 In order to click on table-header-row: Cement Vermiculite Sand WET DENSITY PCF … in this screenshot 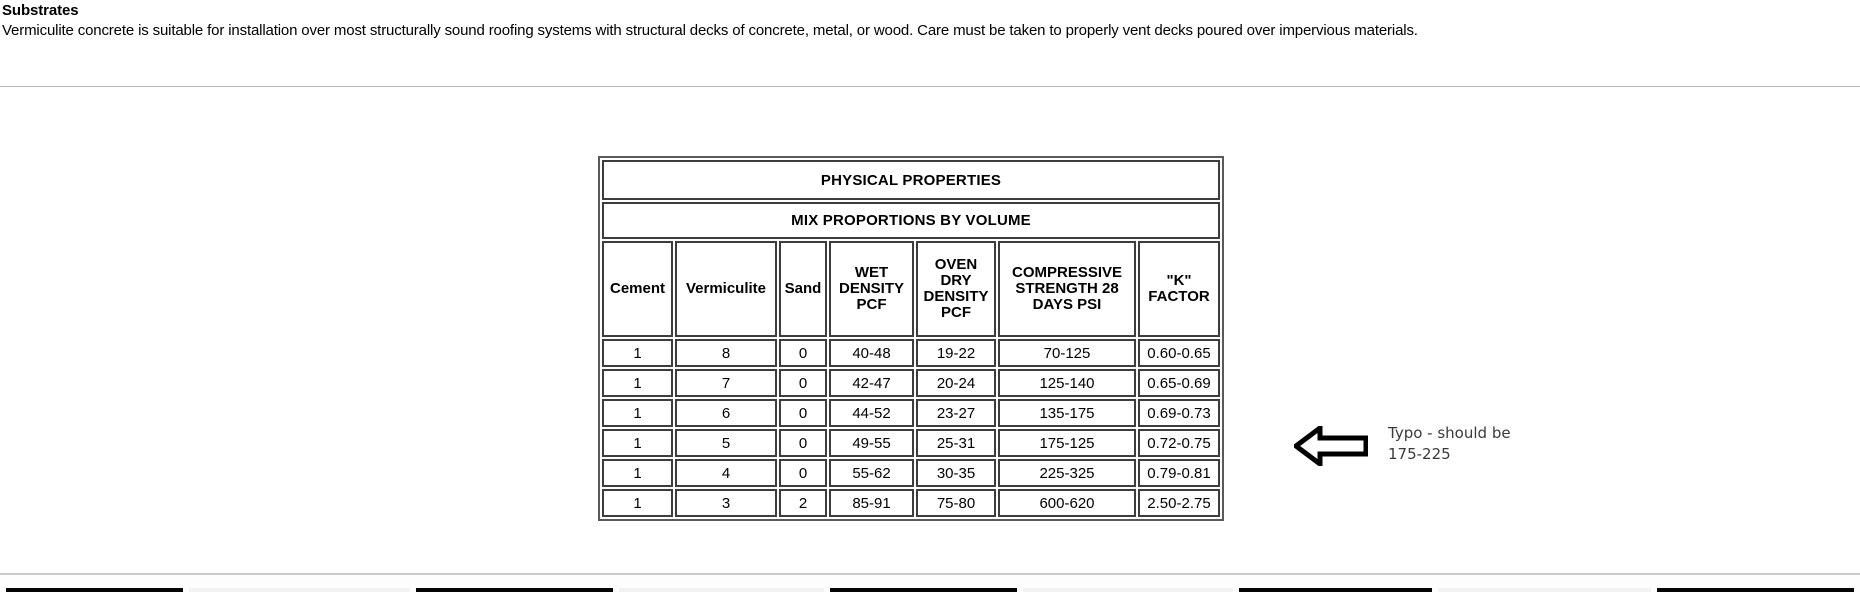, I will do `click(911, 289)`.